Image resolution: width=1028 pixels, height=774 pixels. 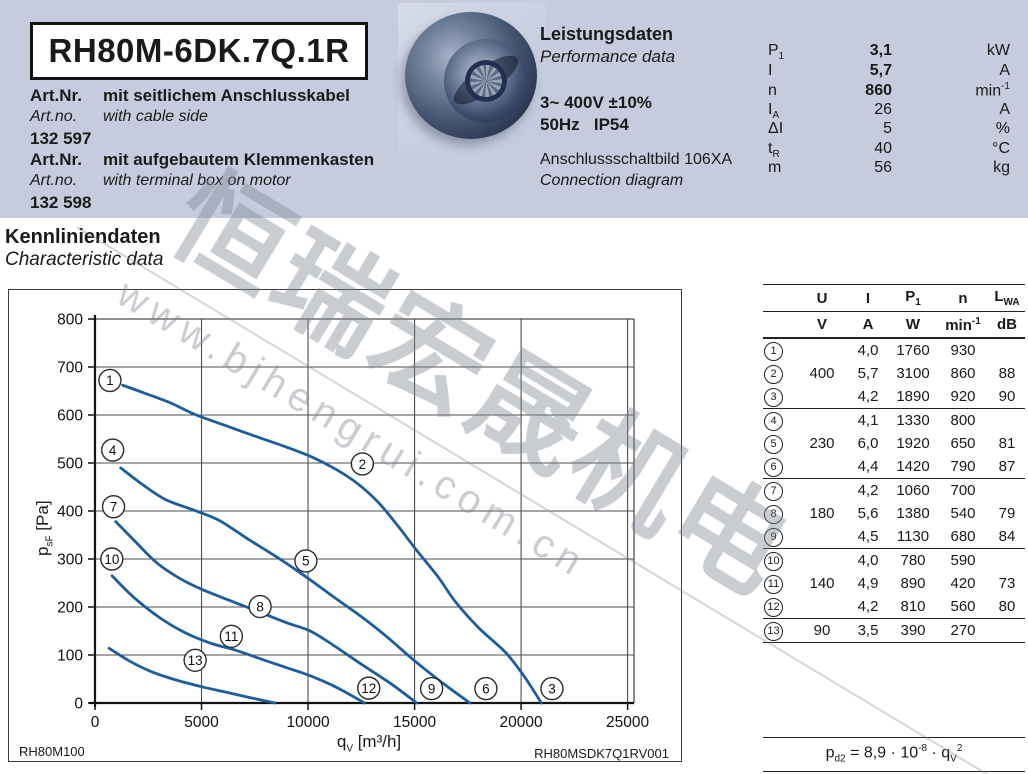 What do you see at coordinates (78, 704) in the screenshot?
I see `axis-tick-label: 0` at bounding box center [78, 704].